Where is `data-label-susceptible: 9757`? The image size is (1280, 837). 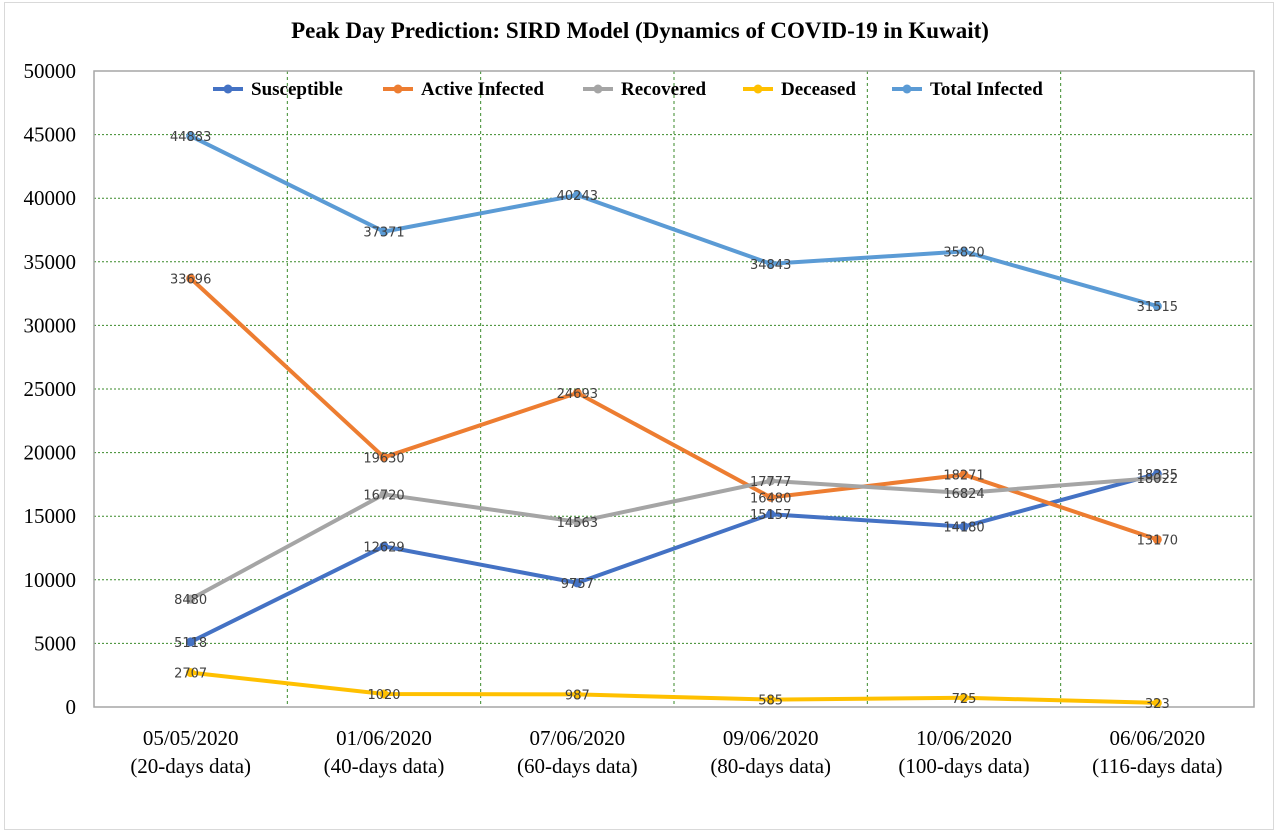
data-label-susceptible: 9757 is located at coordinates (577, 584).